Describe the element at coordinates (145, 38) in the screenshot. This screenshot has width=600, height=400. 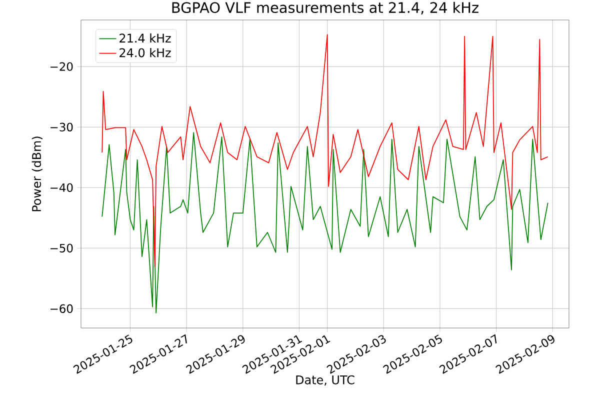
I see `legend-label: 21.4 kHz` at that location.